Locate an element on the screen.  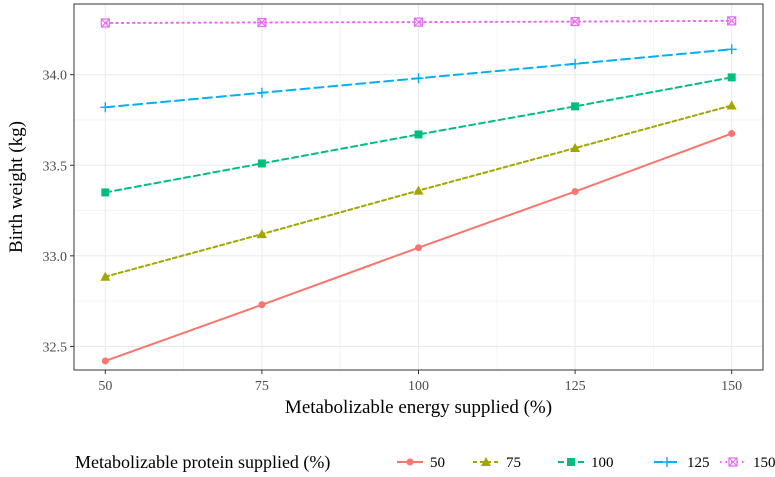
legend-item-125: 125 is located at coordinates (682, 463).